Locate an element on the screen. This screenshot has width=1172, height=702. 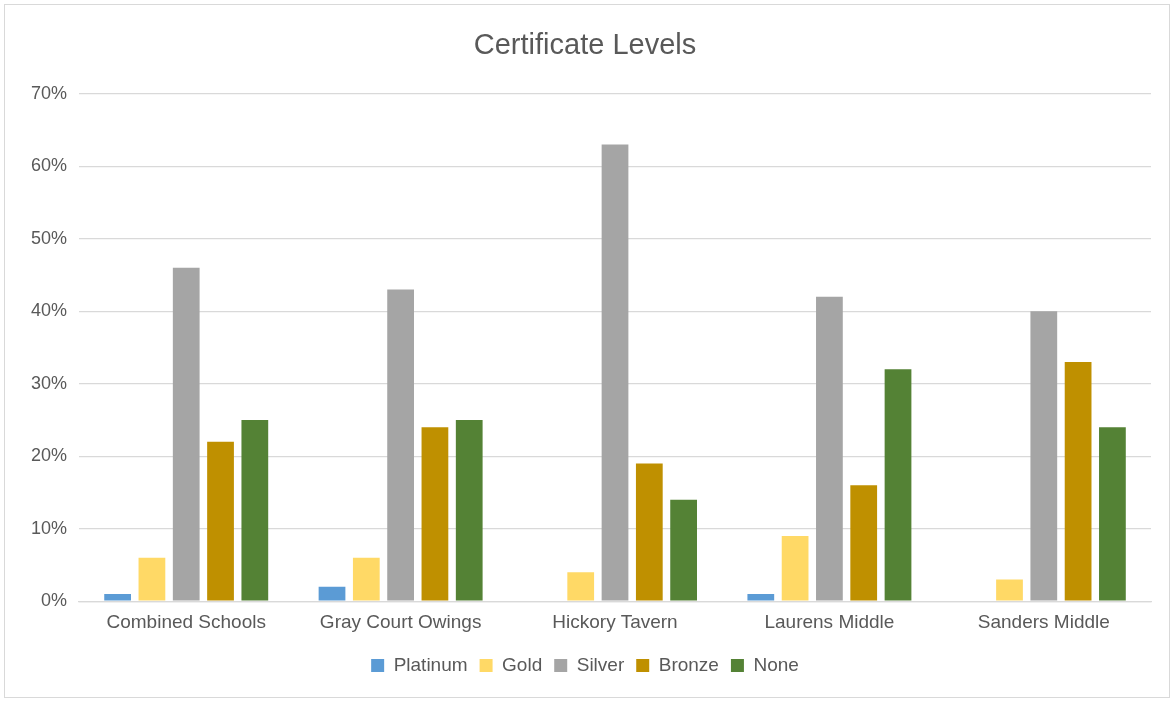
legend-label: None is located at coordinates (776, 664).